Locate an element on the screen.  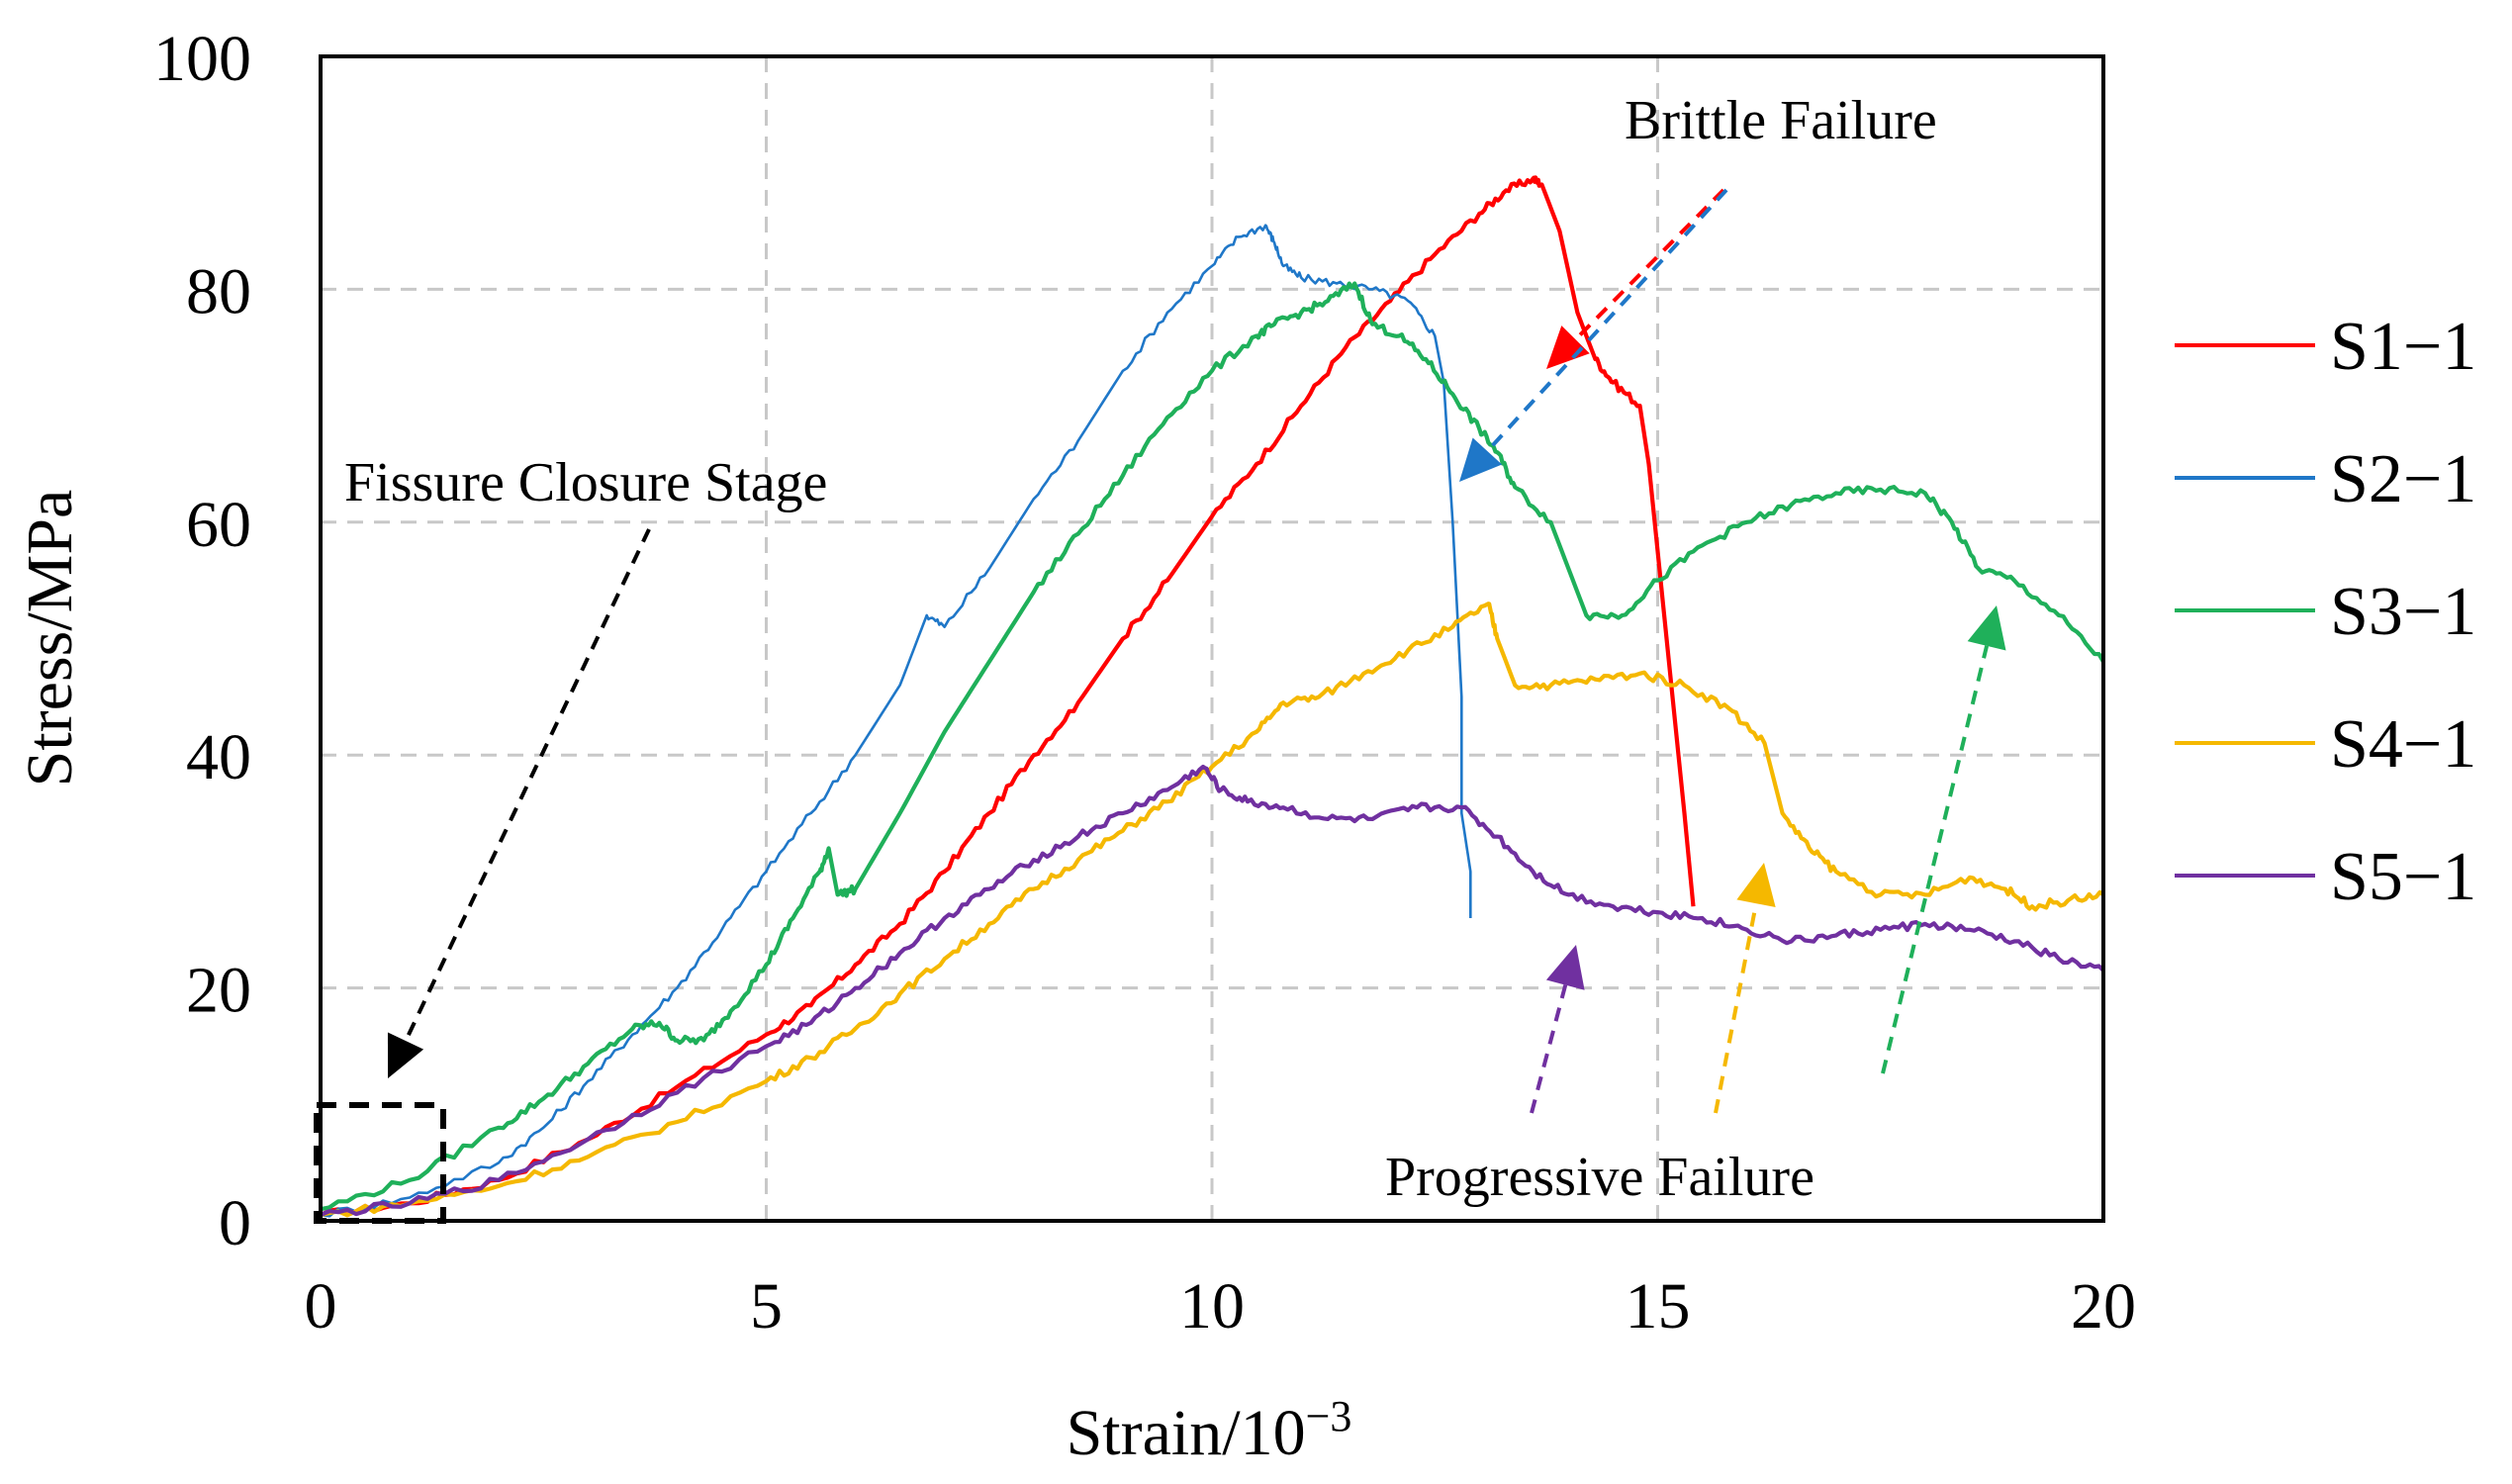
y-tick-label: 40 is located at coordinates (219, 757).